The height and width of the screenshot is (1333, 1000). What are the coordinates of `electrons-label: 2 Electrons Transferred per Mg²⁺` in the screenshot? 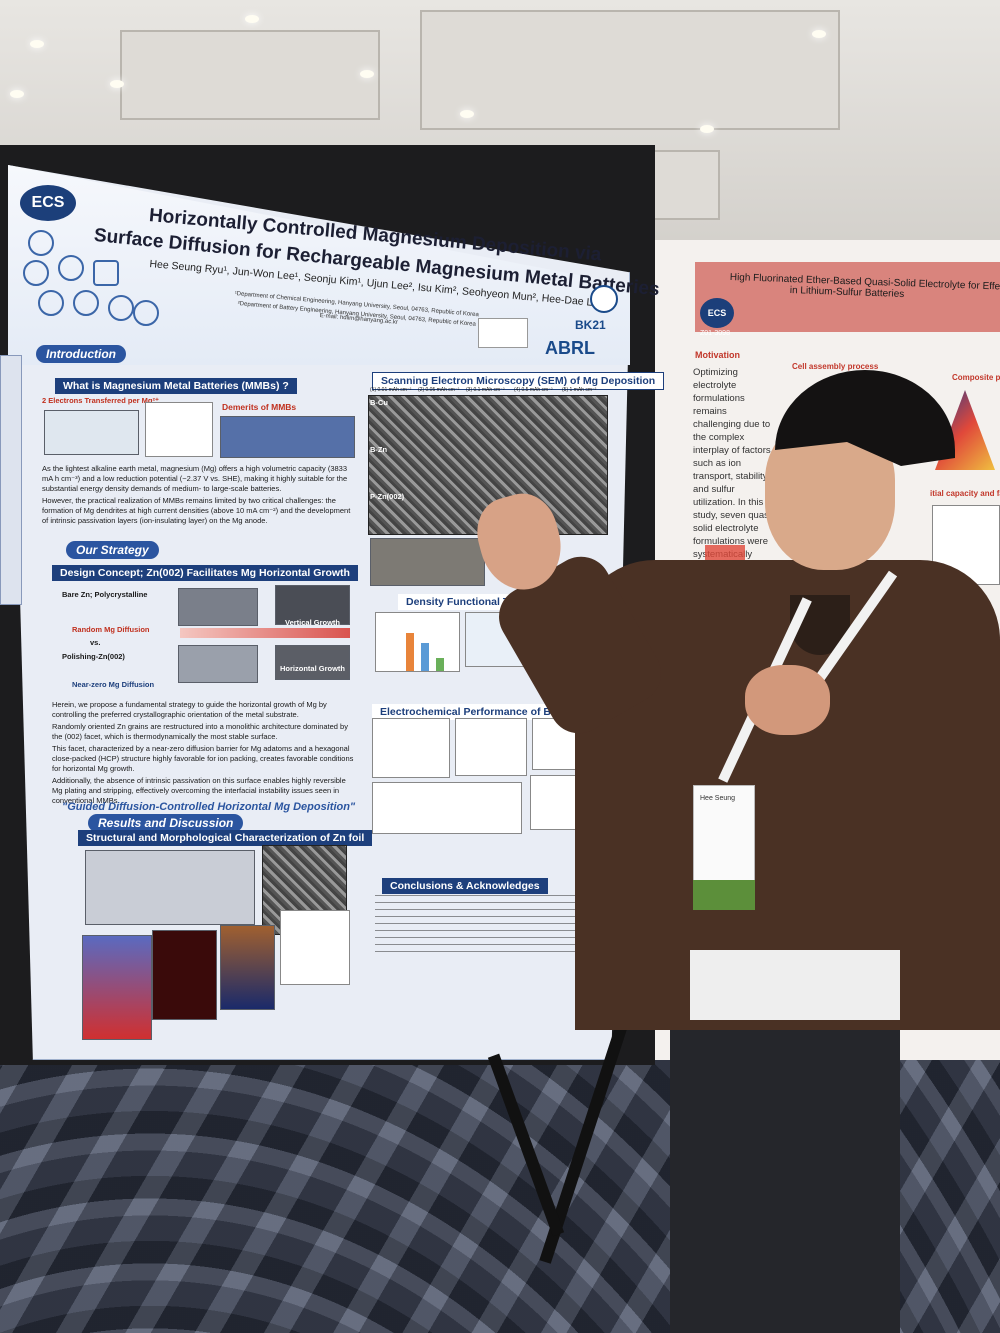 It's located at (100, 400).